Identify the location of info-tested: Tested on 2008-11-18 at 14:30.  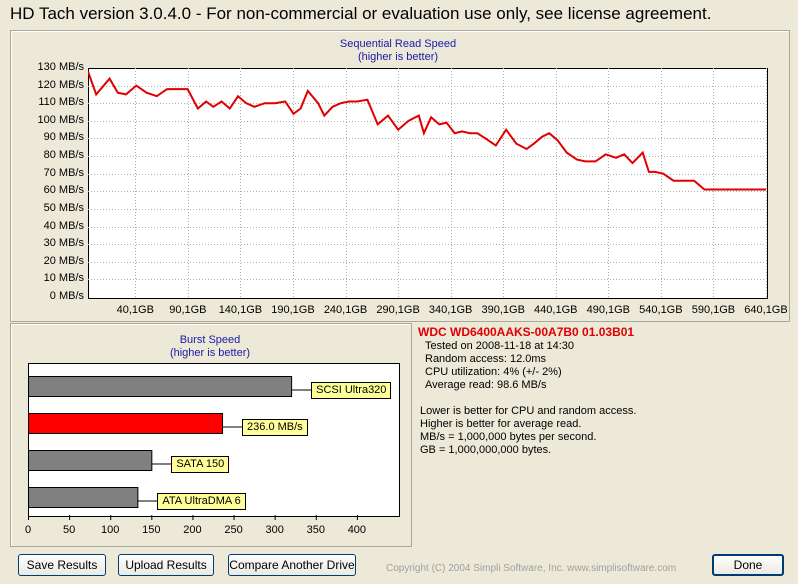
(500, 346).